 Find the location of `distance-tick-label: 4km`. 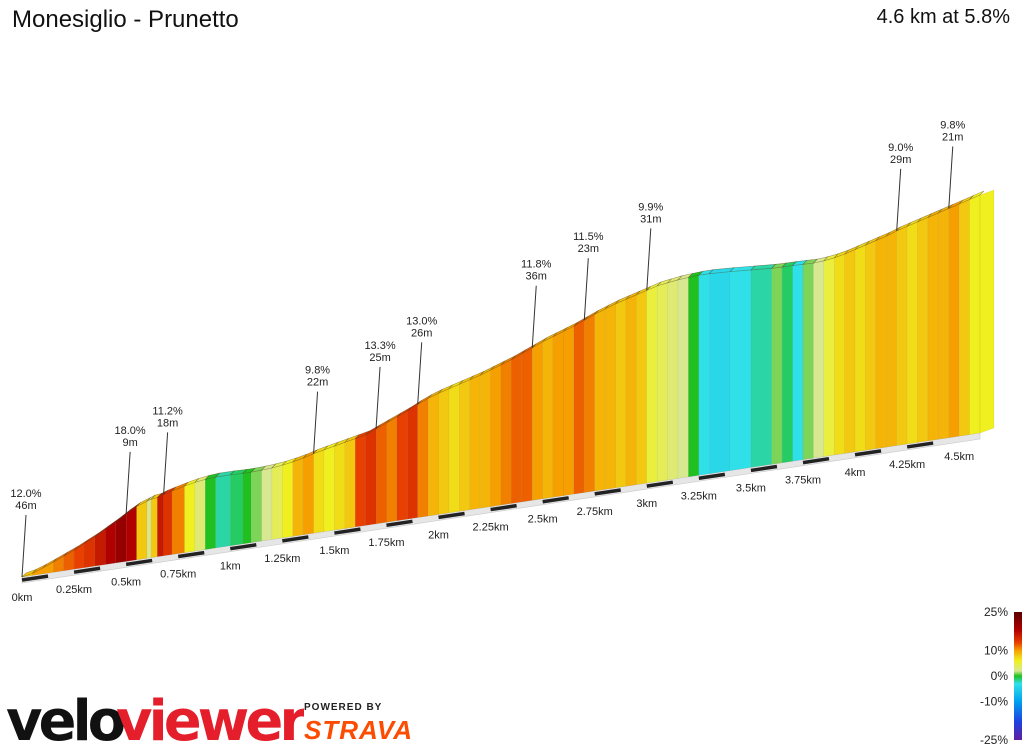

distance-tick-label: 4km is located at coordinates (855, 473).